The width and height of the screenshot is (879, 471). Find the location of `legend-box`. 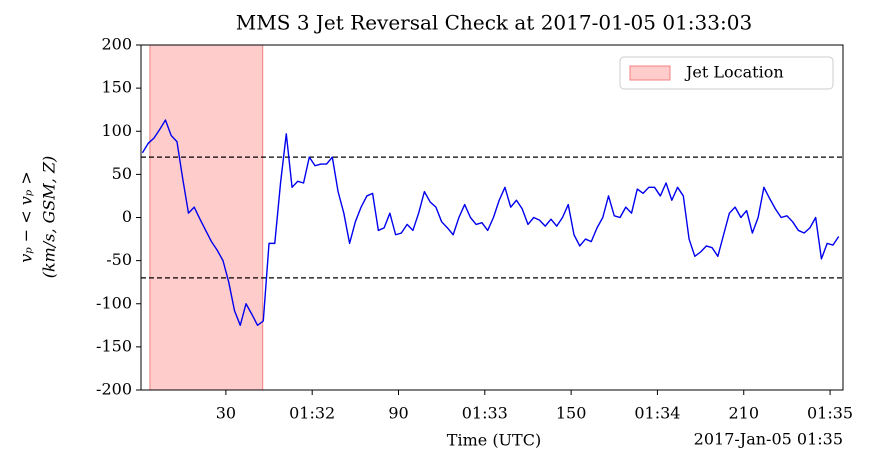

legend-box is located at coordinates (726, 73).